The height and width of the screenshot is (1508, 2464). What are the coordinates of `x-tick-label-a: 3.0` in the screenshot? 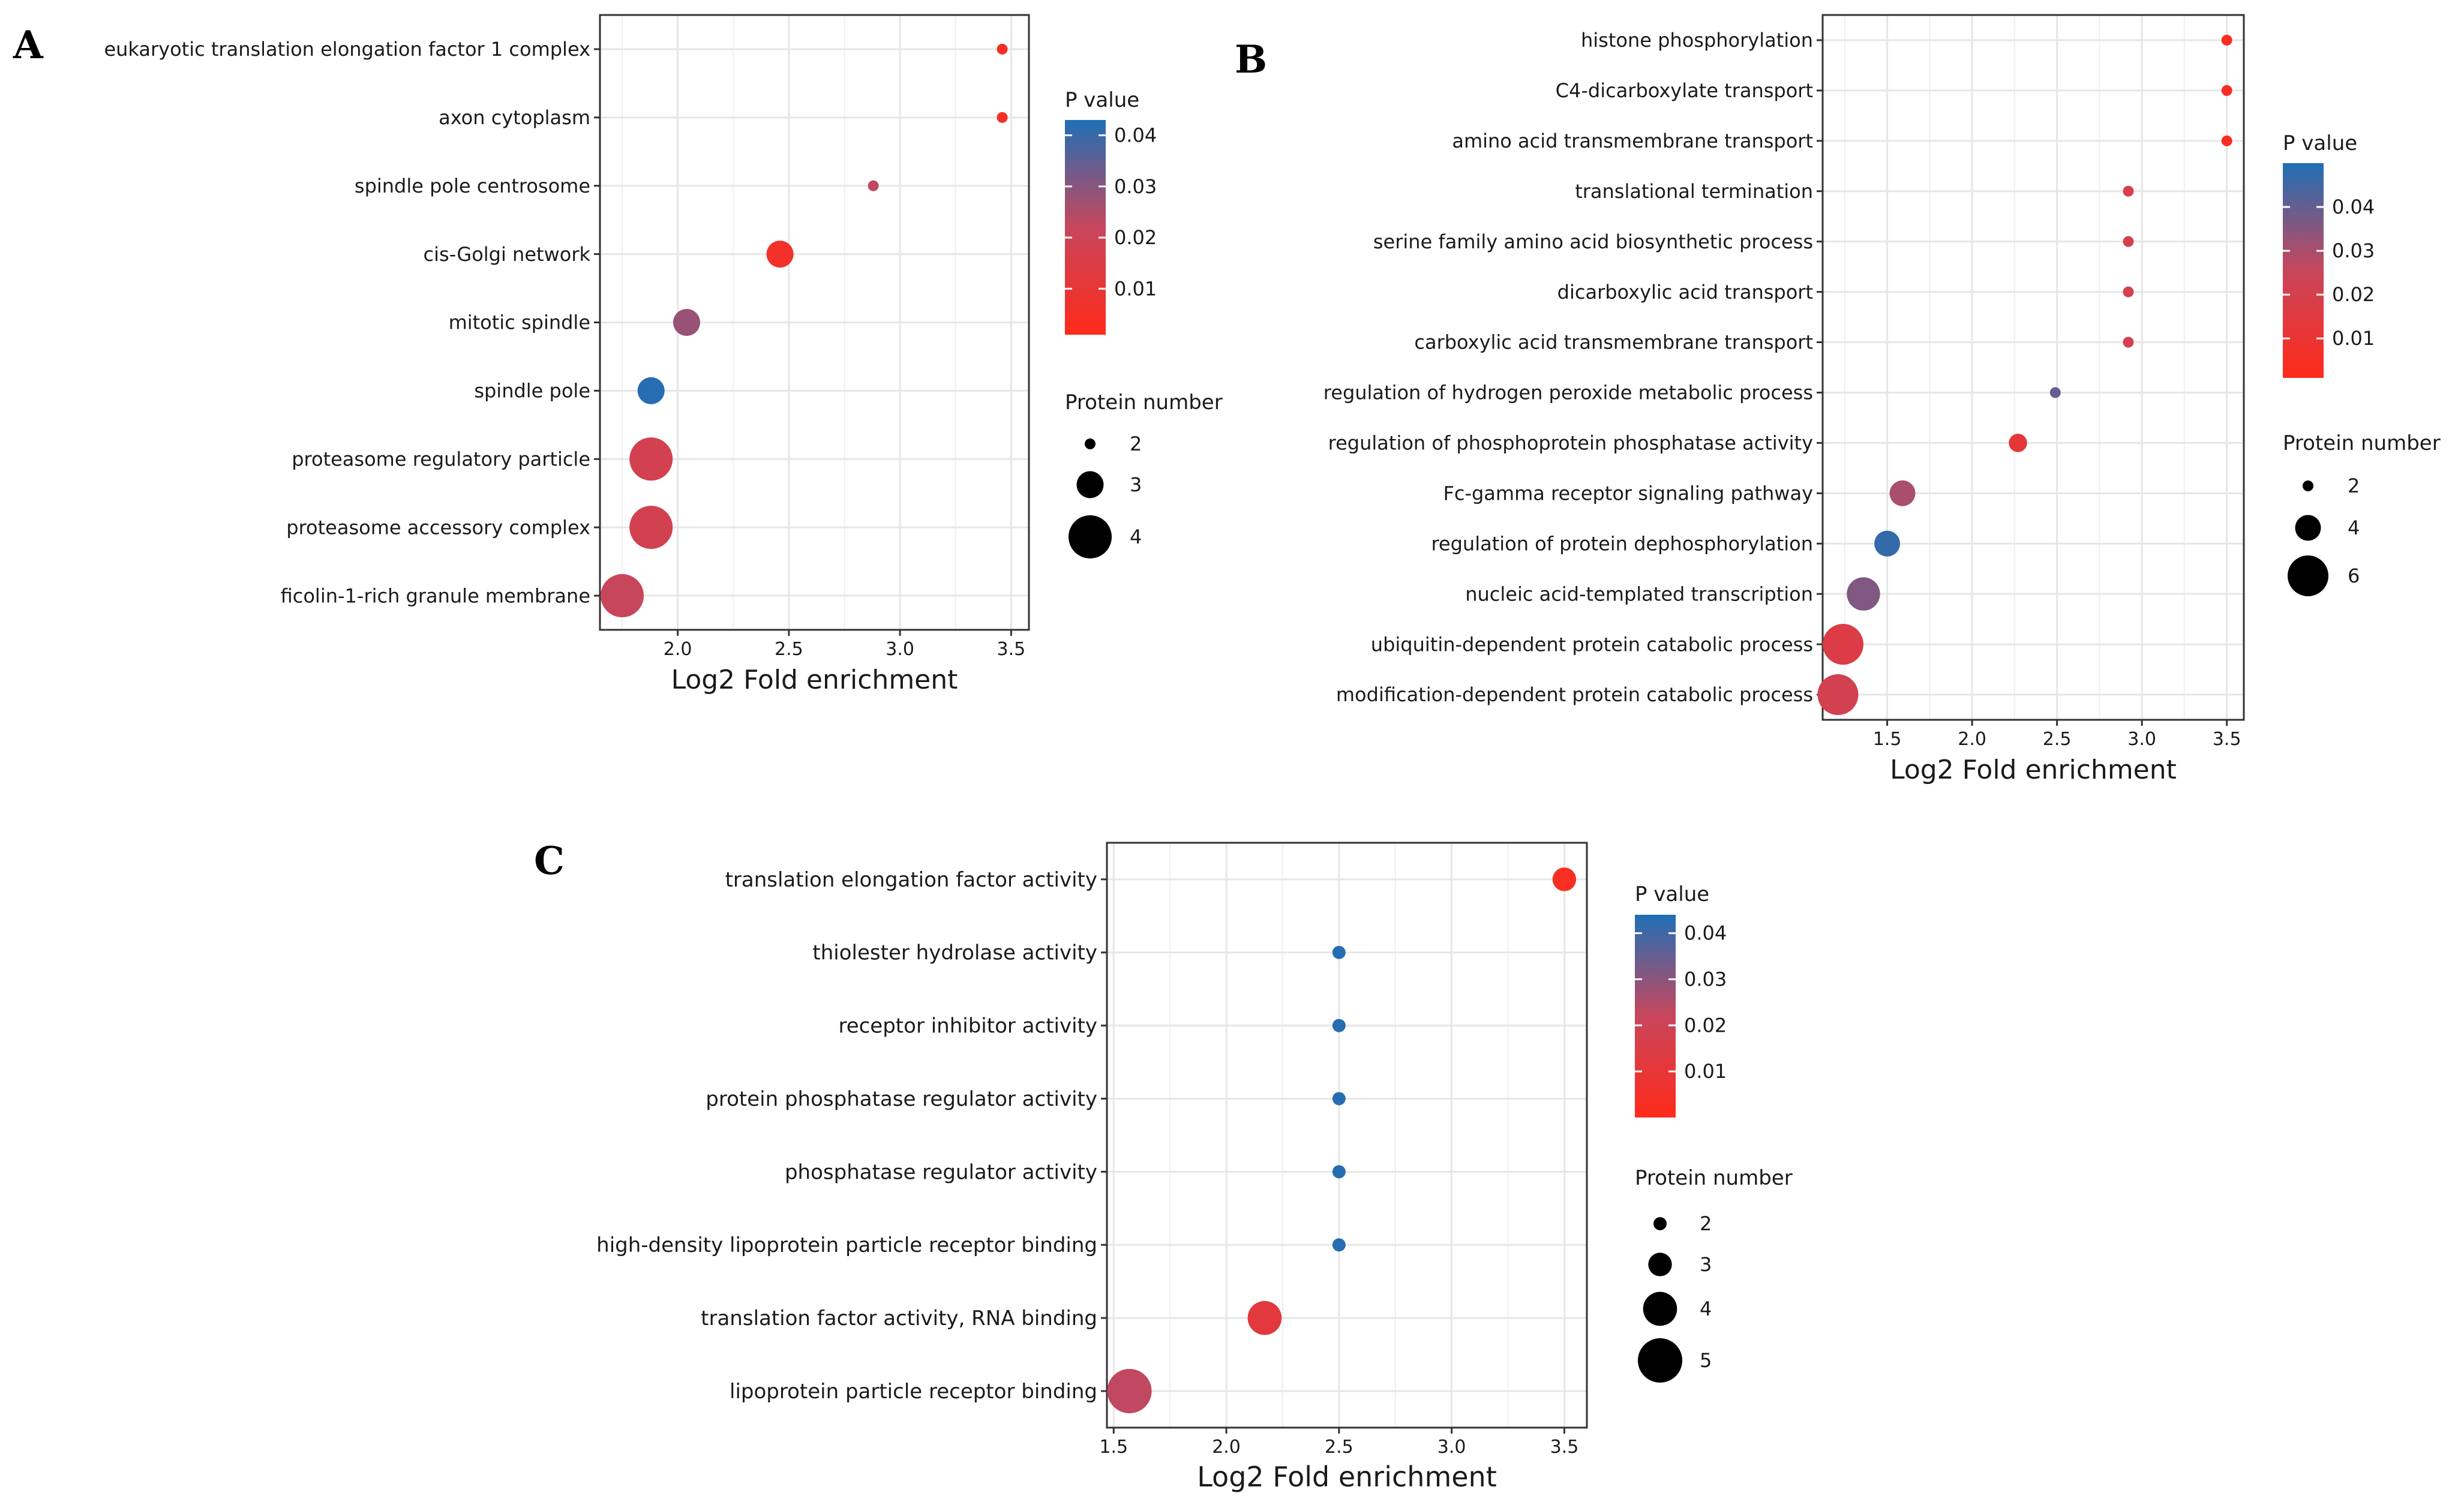 It's located at (900, 649).